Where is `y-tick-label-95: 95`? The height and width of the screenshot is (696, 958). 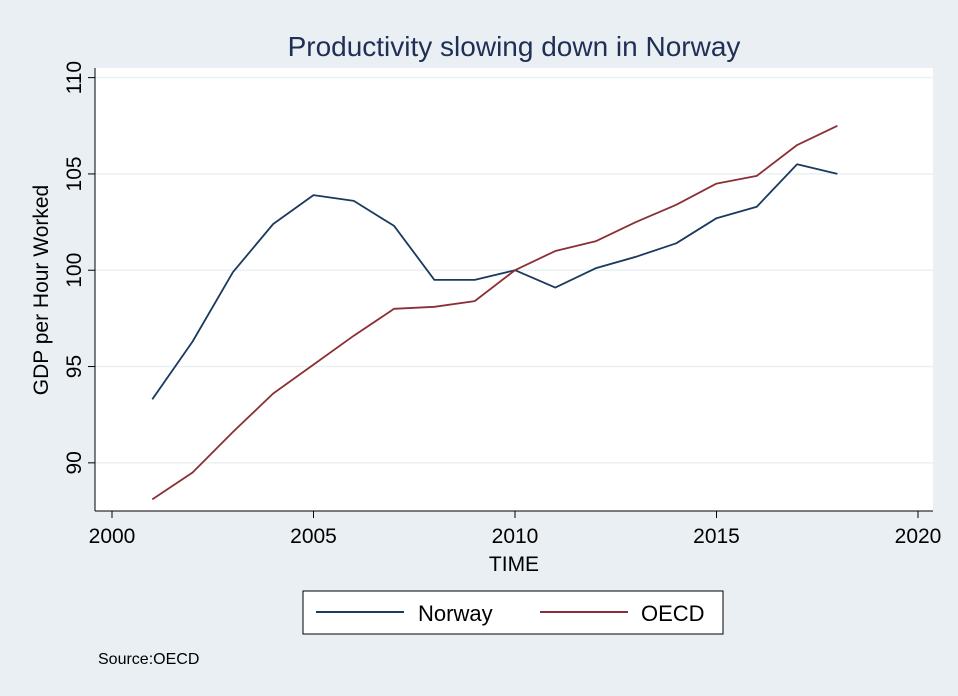 y-tick-label-95: 95 is located at coordinates (74, 366).